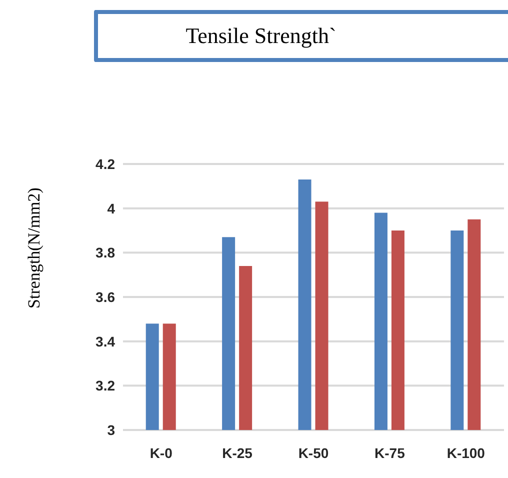 This screenshot has height=478, width=508. I want to click on y-tick-label: 4, so click(111, 208).